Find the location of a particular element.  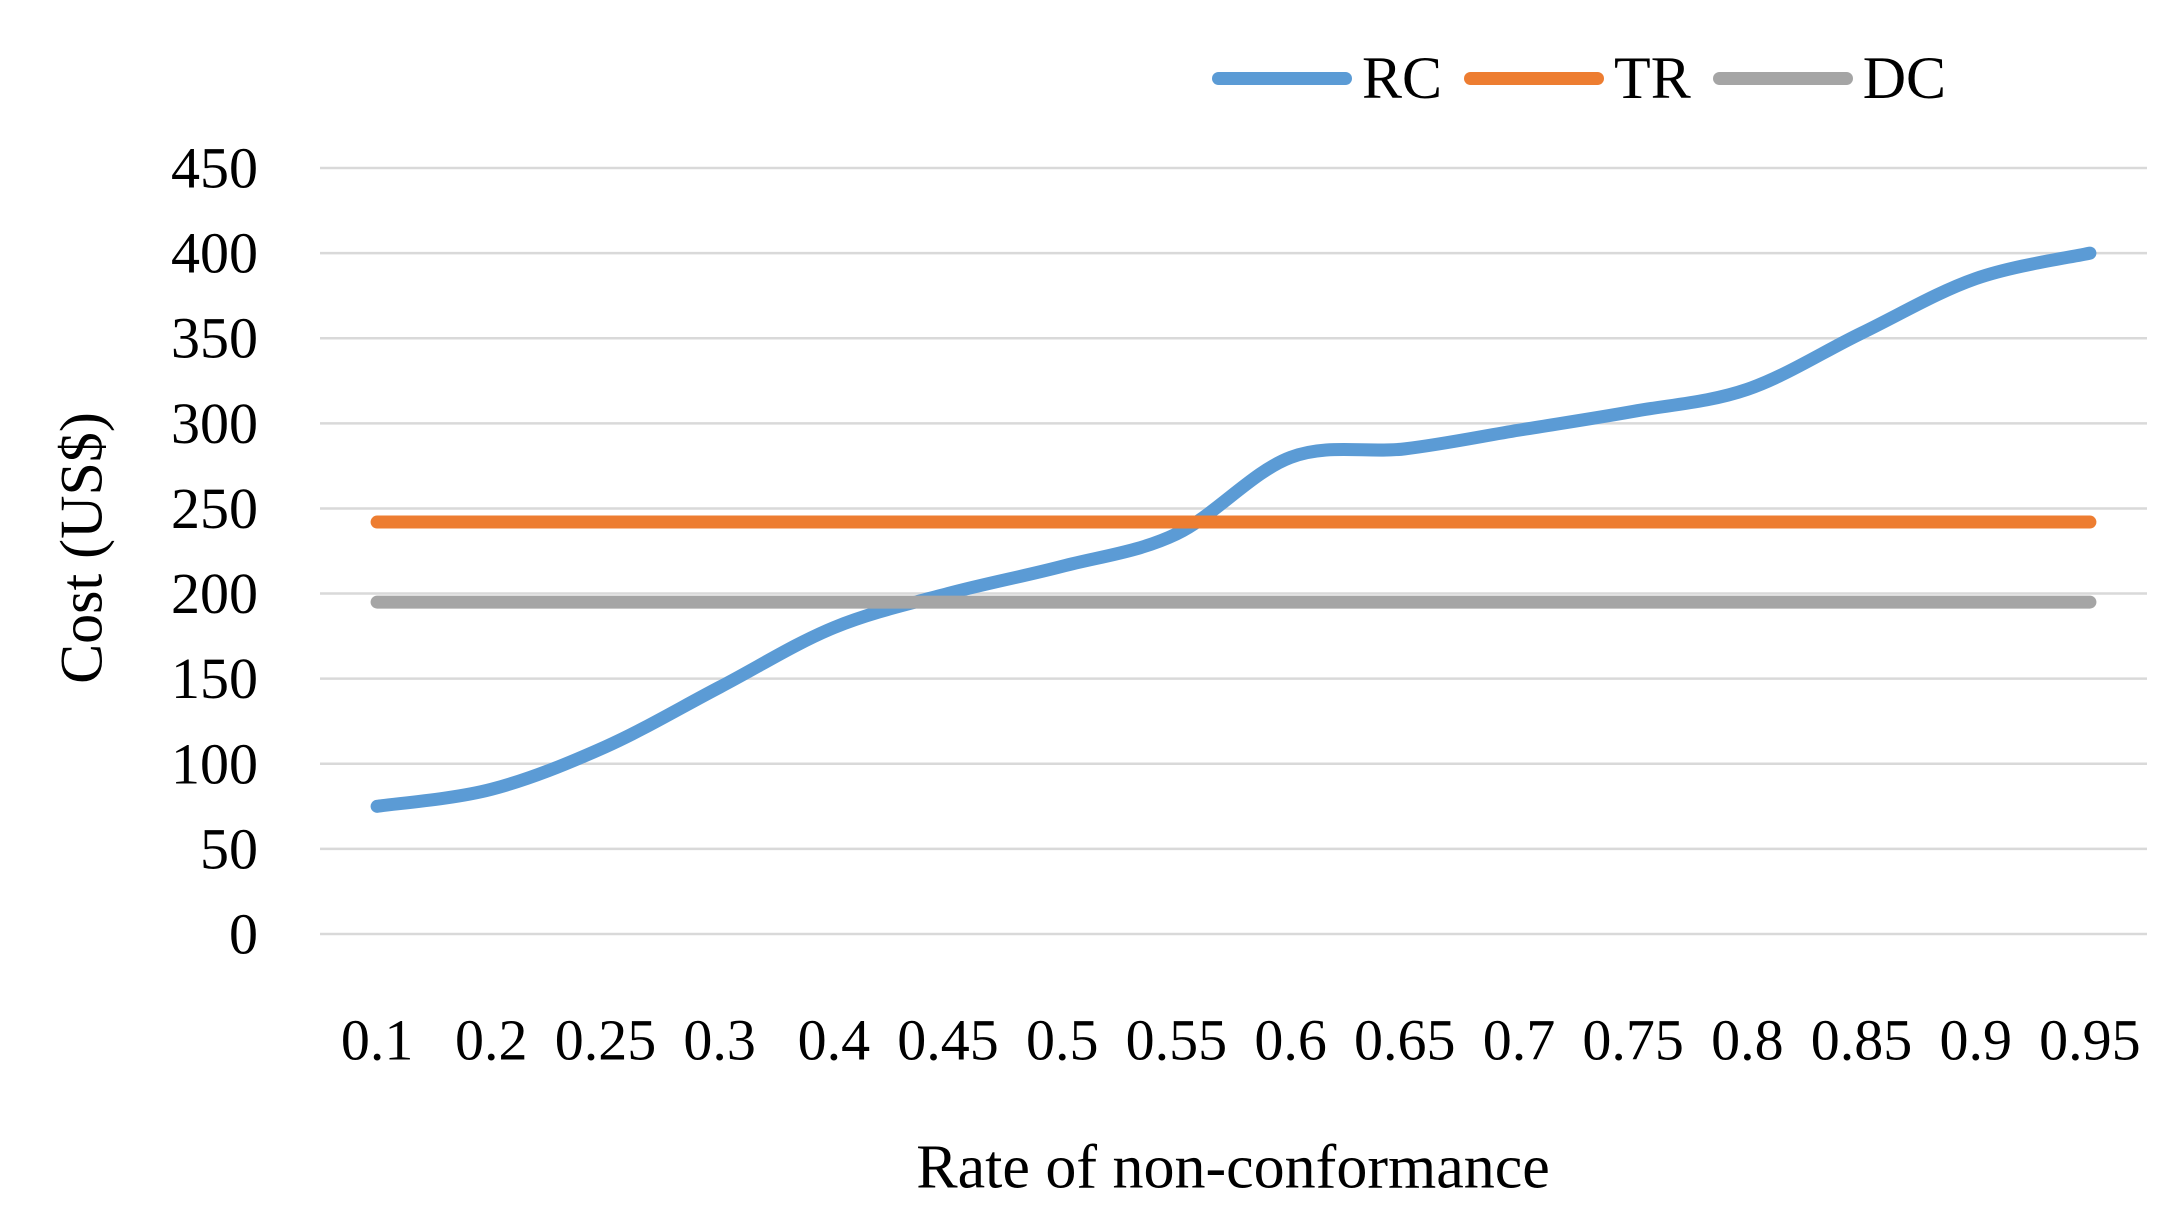

x-tick-label: 0.5 is located at coordinates (1062, 1040).